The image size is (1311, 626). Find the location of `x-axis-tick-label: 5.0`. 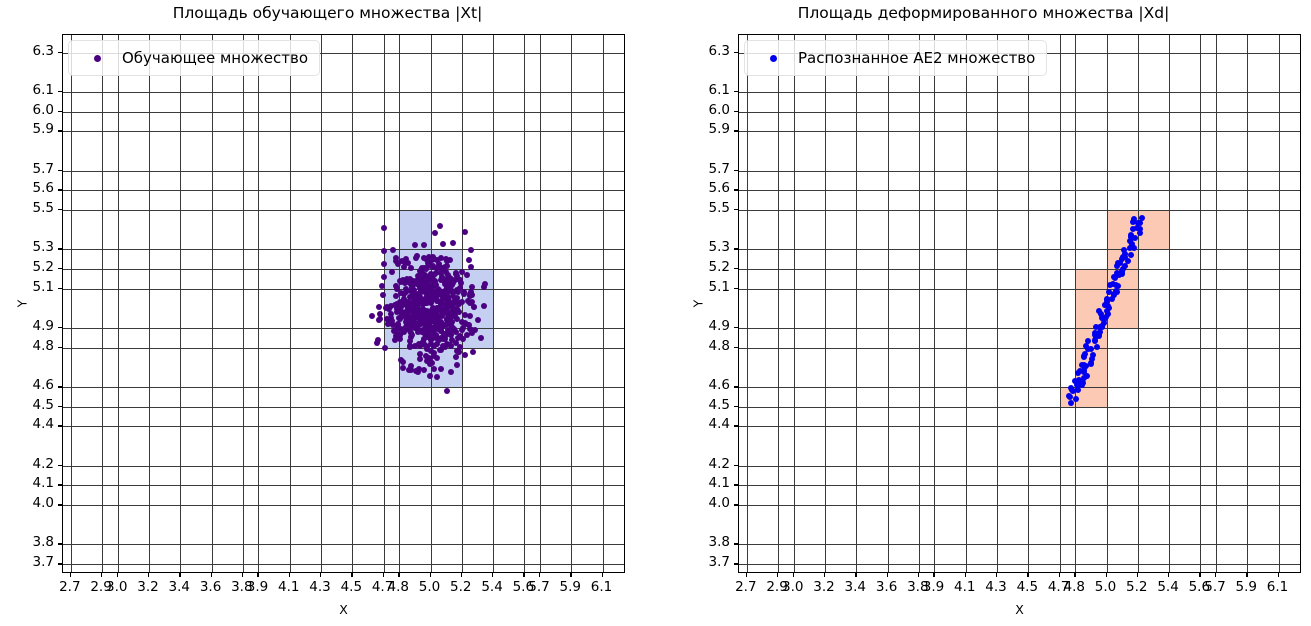

x-axis-tick-label: 5.0 is located at coordinates (1105, 587).